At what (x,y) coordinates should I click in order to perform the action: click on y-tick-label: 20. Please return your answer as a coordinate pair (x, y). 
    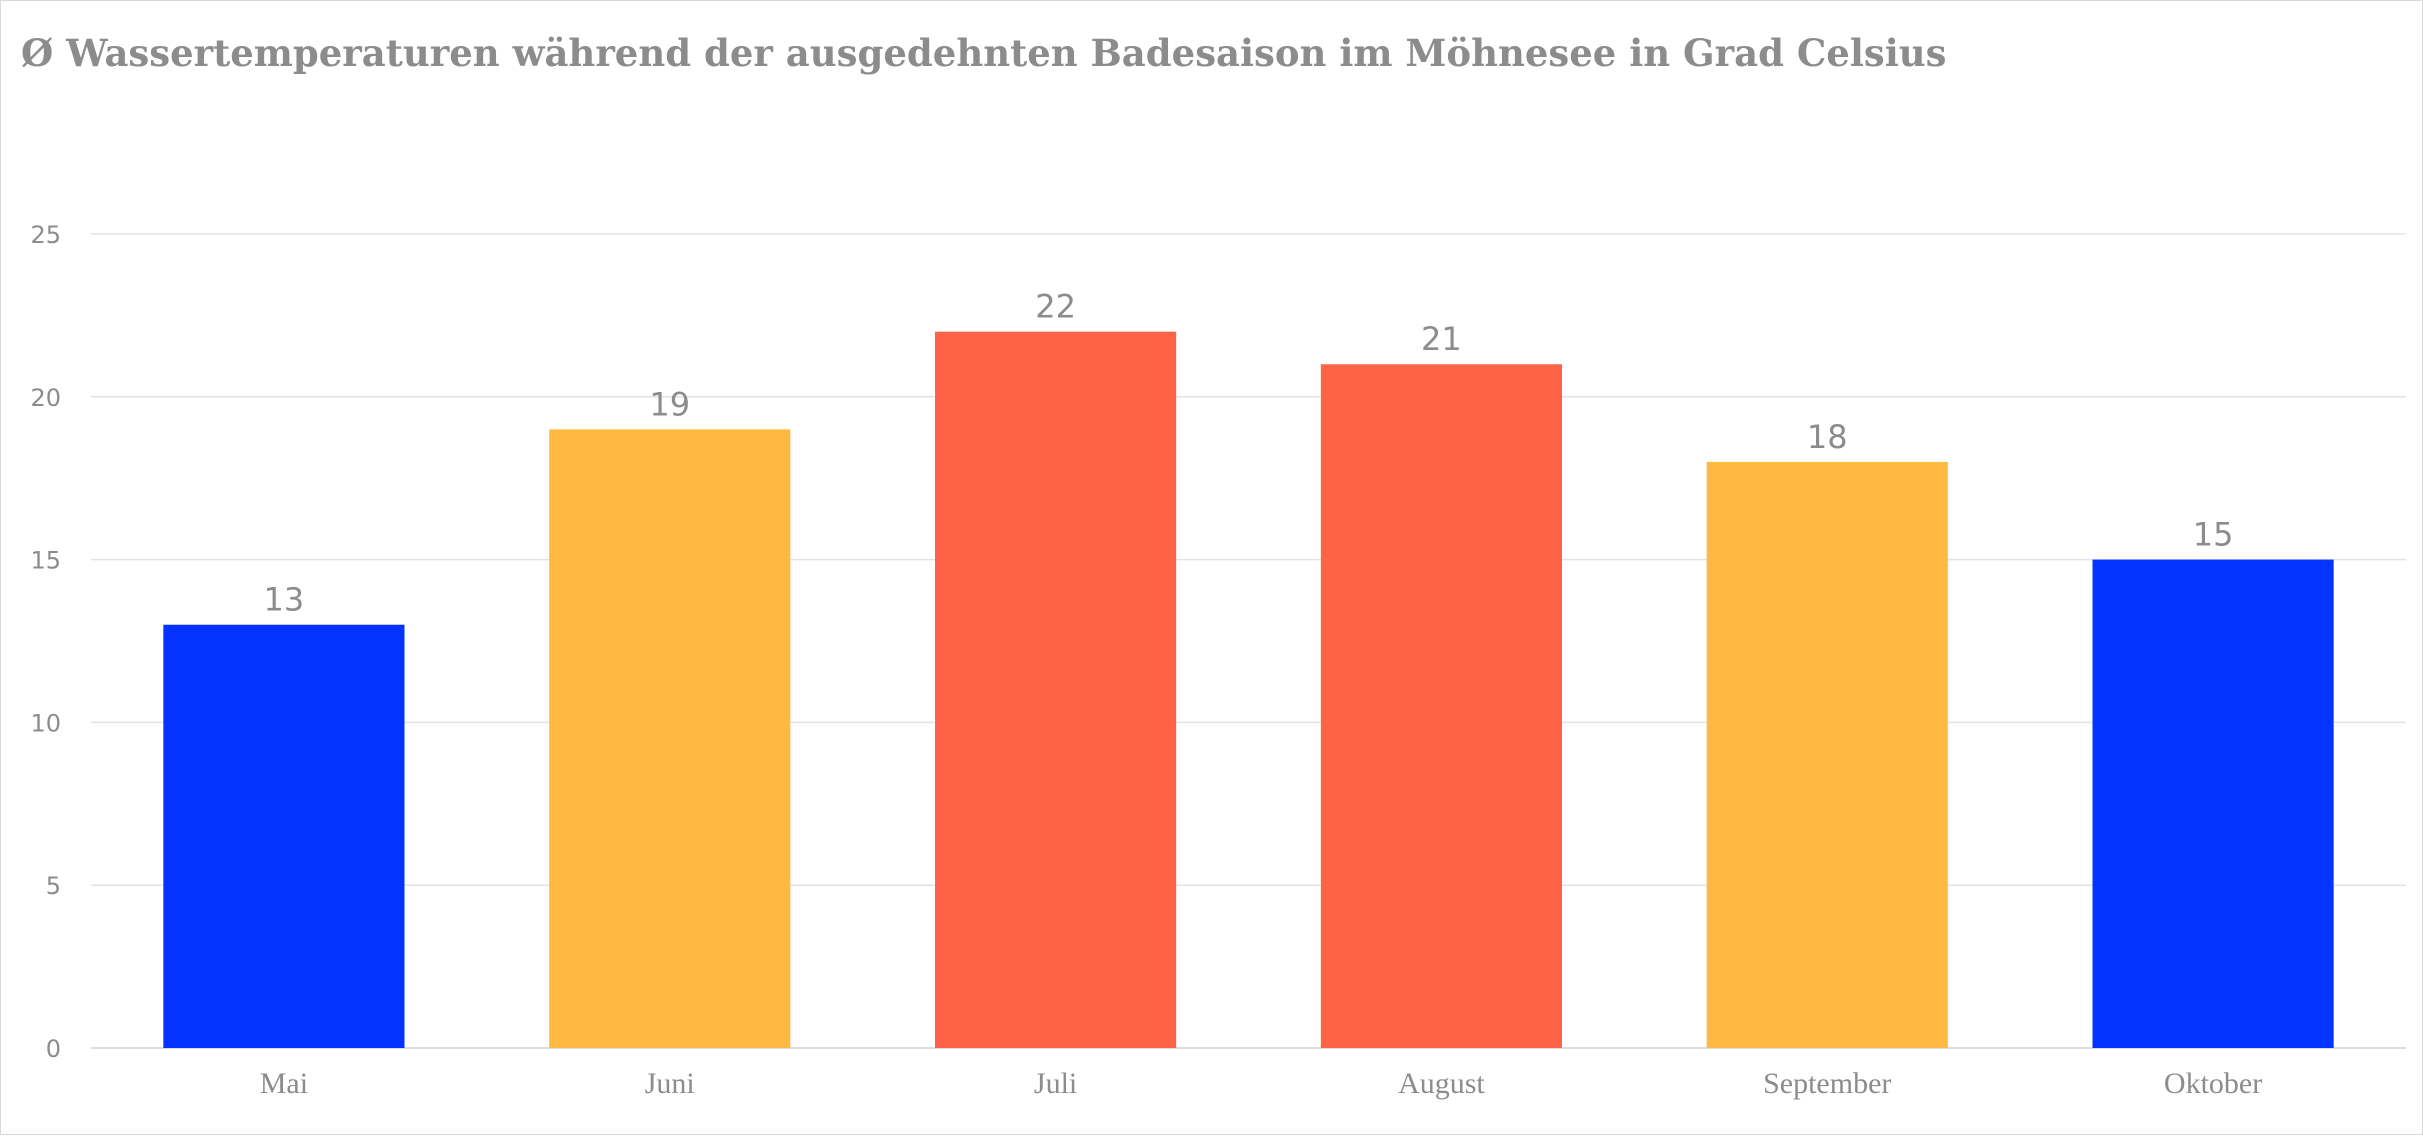
    Looking at the image, I should click on (45, 398).